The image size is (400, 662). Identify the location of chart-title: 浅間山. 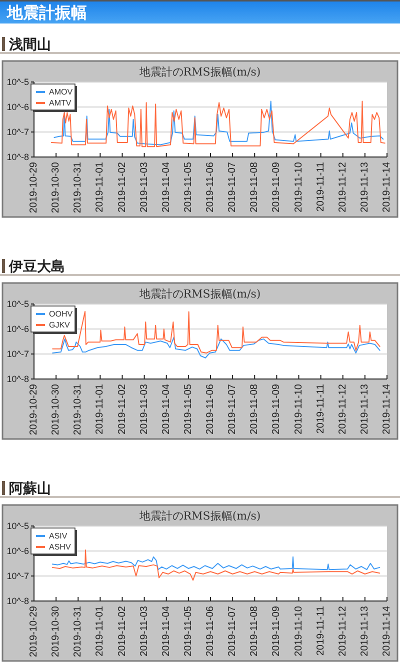
(29, 45).